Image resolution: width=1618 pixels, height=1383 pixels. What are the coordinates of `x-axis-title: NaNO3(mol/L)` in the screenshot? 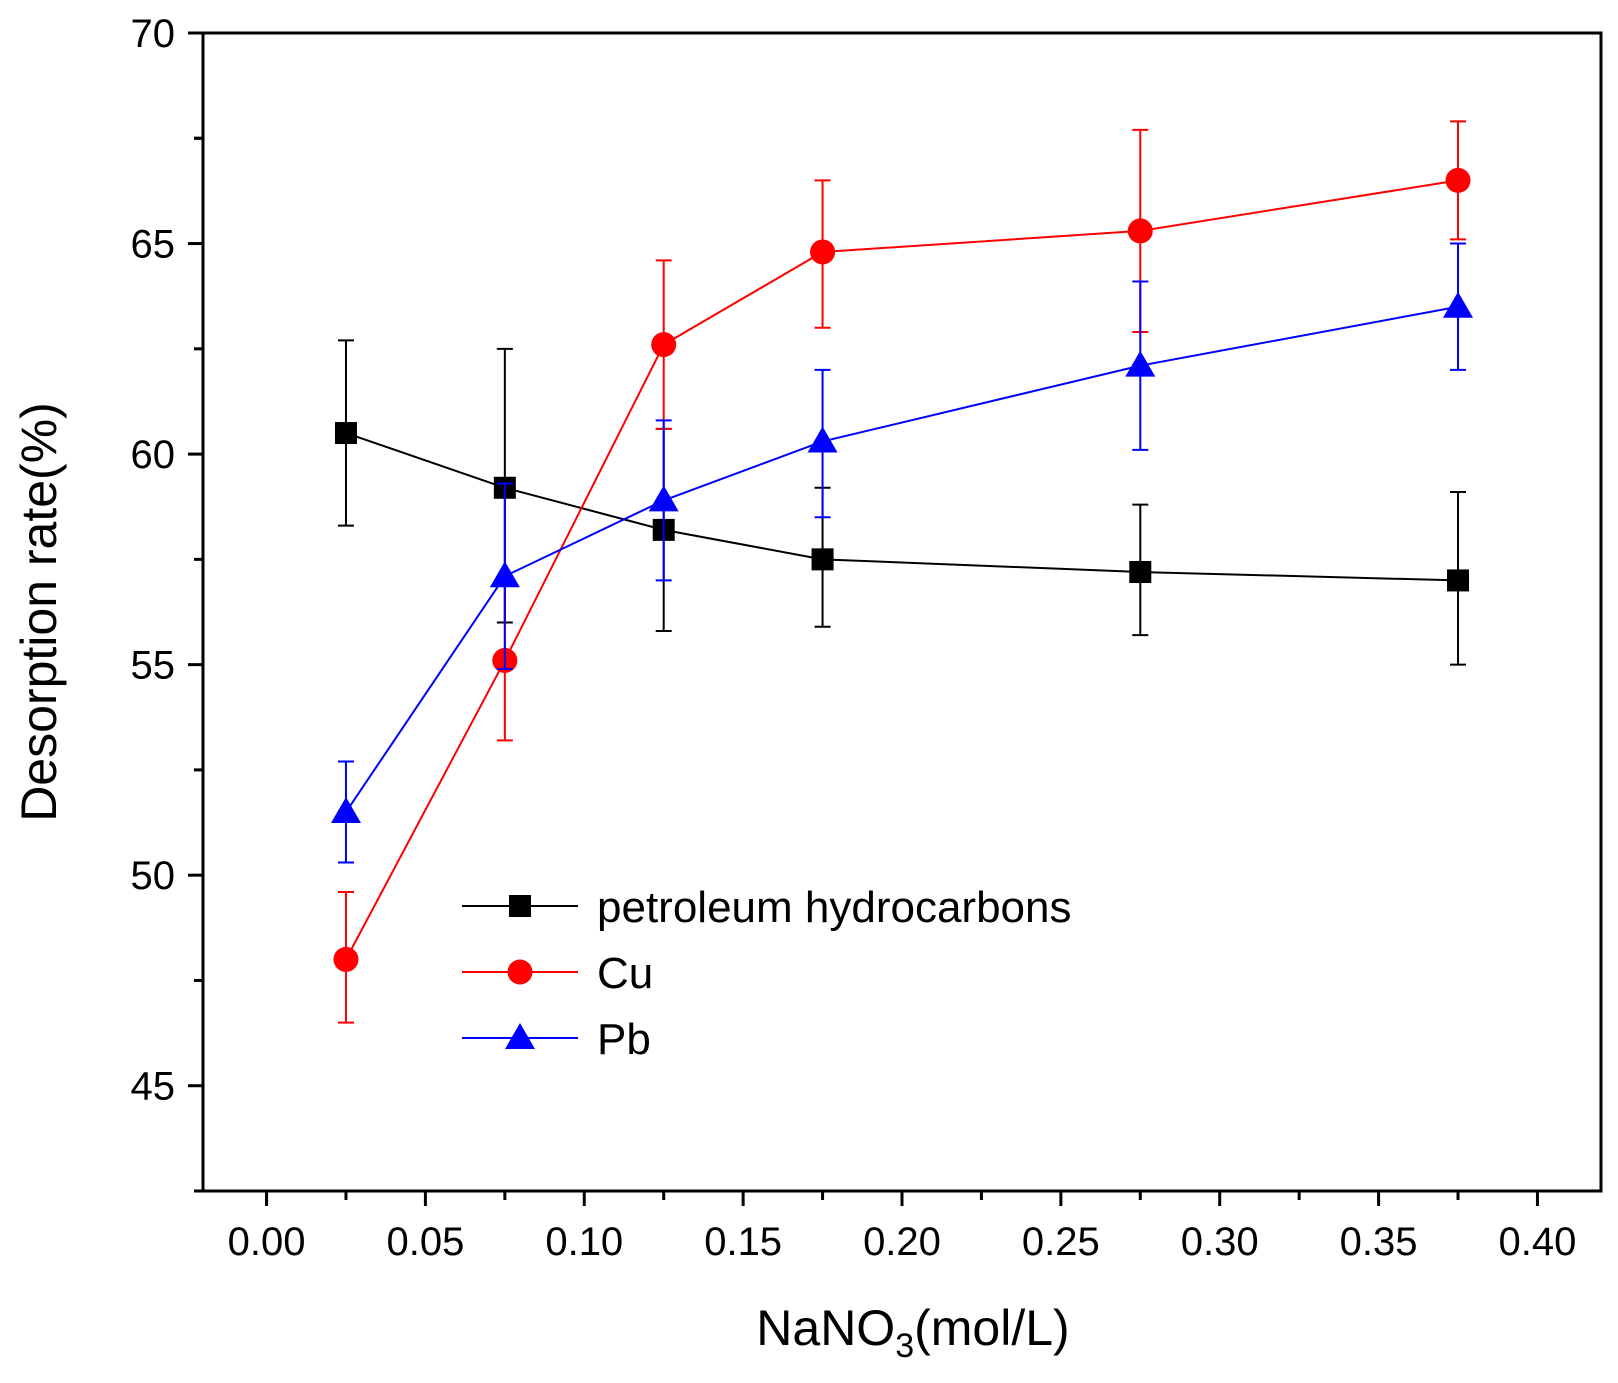 It's located at (912, 1332).